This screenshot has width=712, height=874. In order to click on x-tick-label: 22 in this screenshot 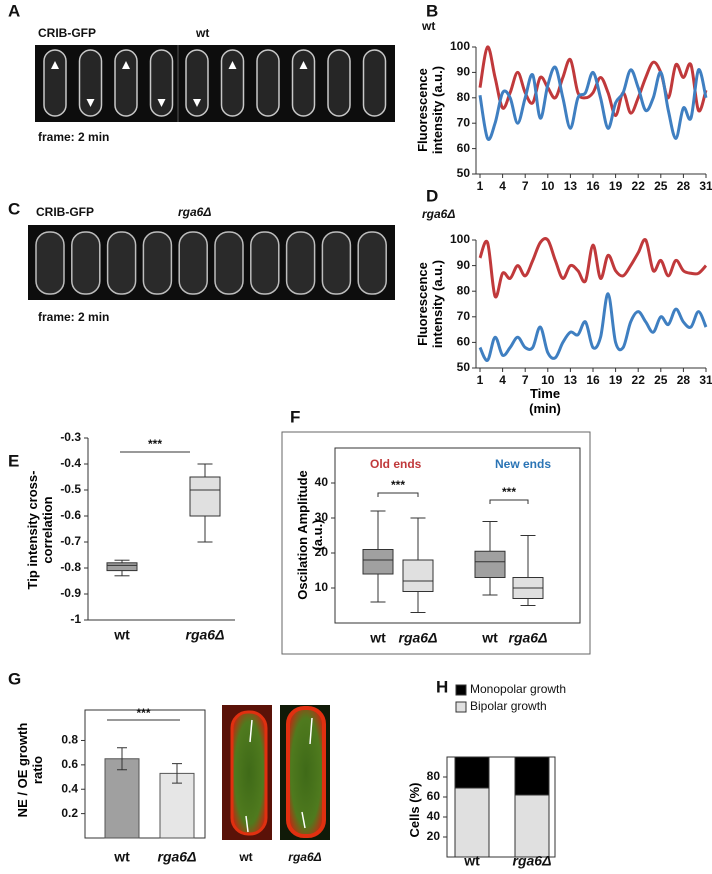, I will do `click(639, 380)`.